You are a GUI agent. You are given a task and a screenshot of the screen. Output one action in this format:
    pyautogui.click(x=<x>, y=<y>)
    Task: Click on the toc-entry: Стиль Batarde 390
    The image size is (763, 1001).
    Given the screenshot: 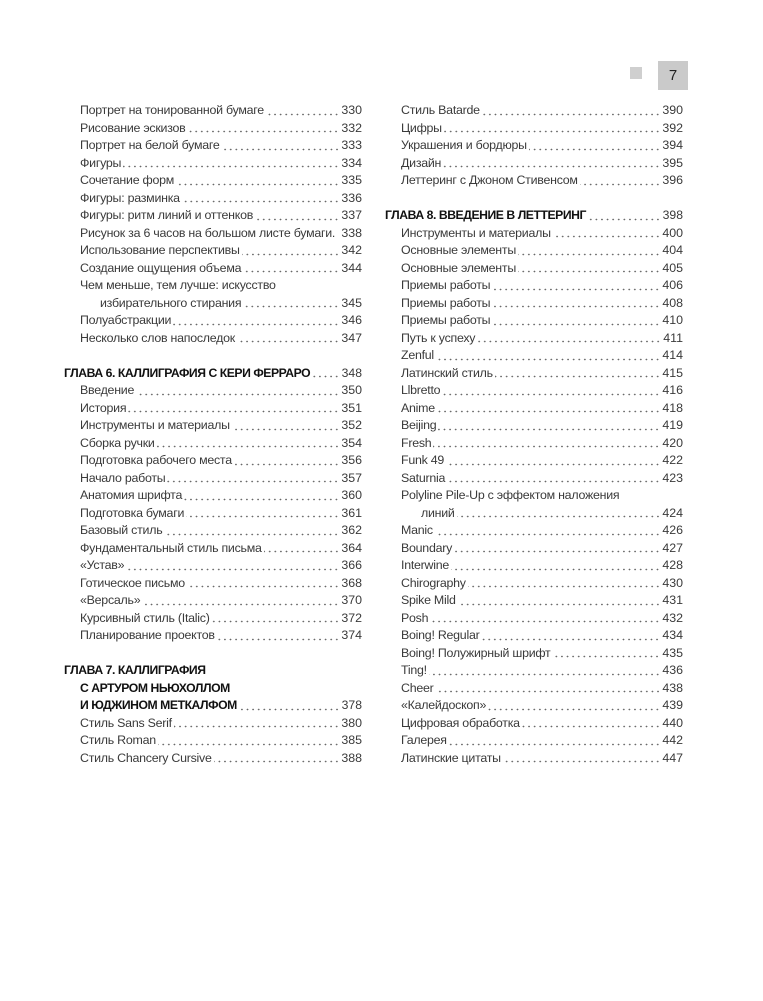 What is the action you would take?
    pyautogui.click(x=534, y=111)
    